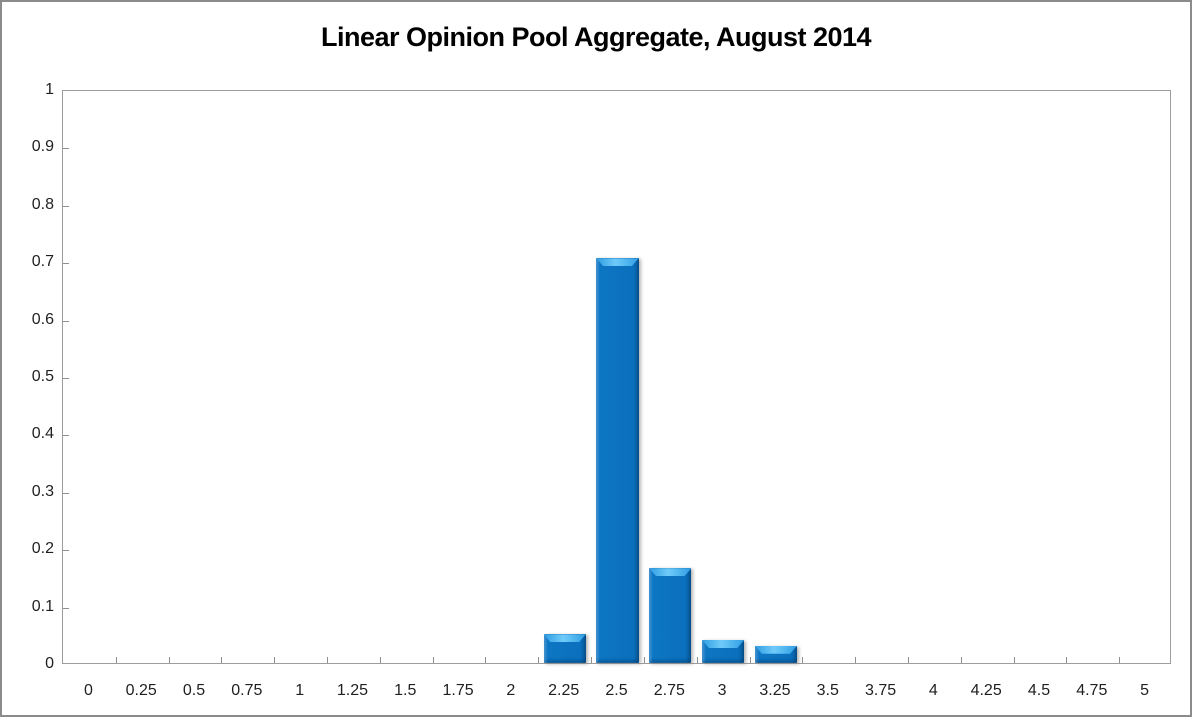 The image size is (1192, 717). Describe the element at coordinates (42, 204) in the screenshot. I see `y-axis-label: 0.8` at that location.